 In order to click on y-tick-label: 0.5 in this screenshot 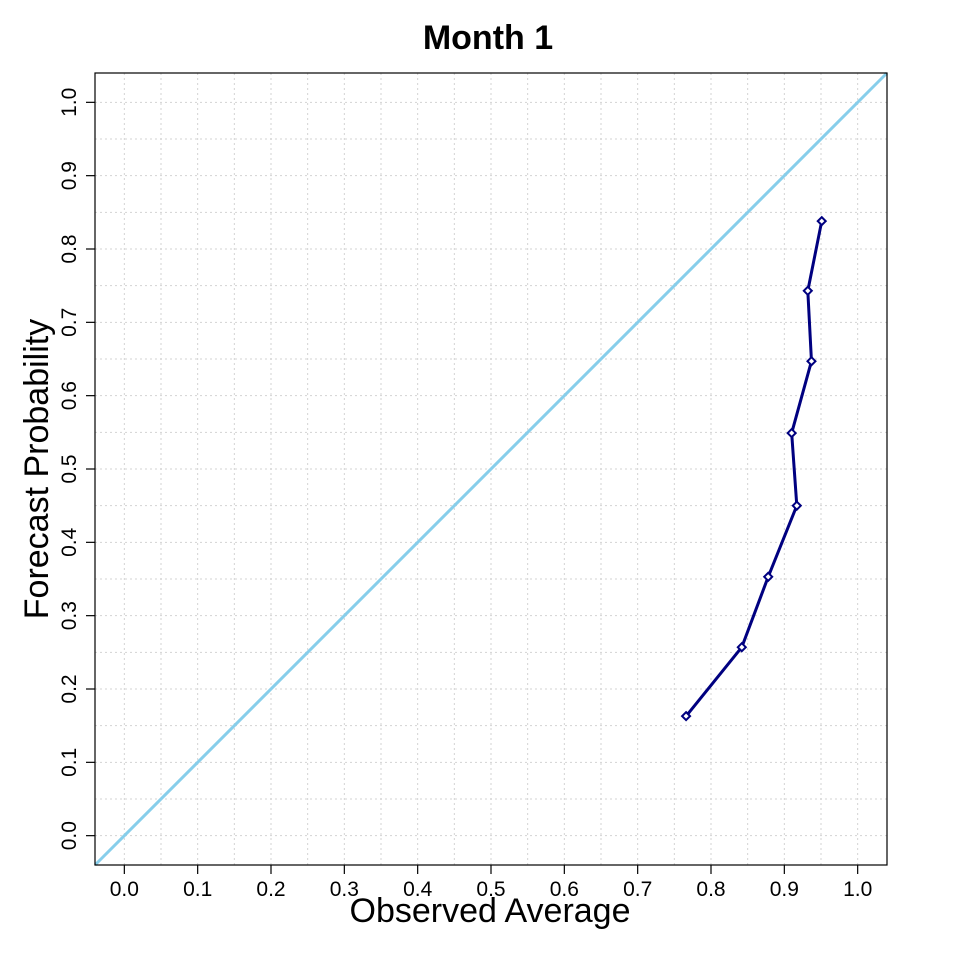, I will do `click(69, 468)`.